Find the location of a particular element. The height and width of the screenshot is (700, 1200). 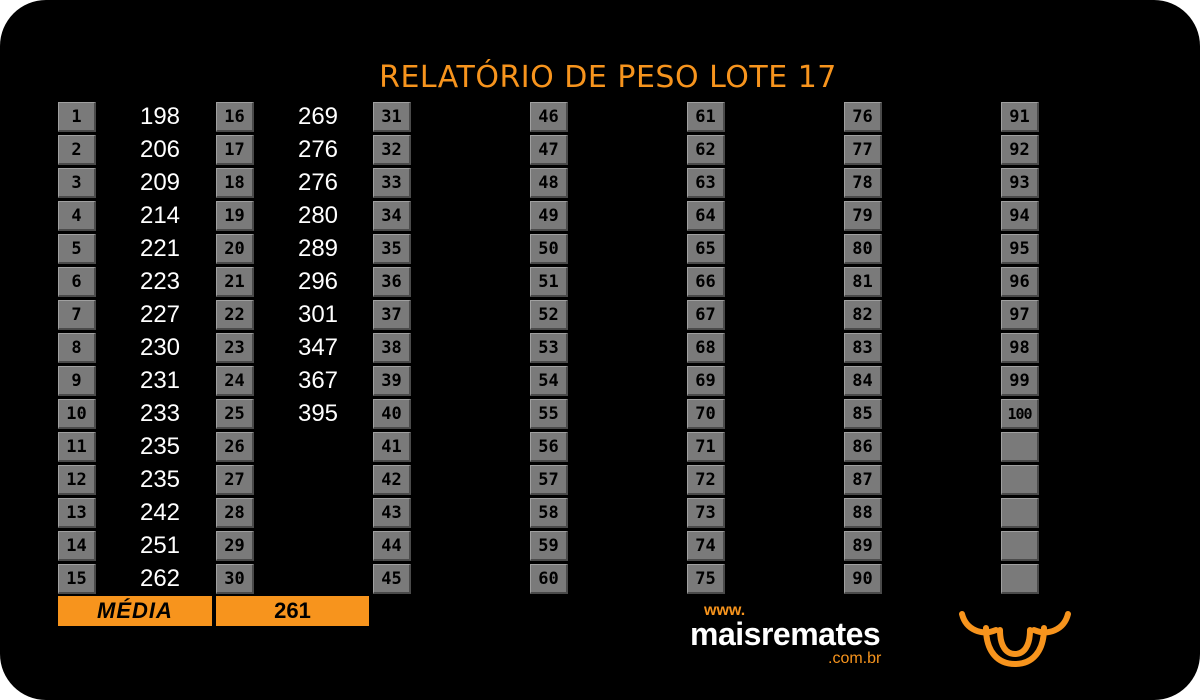

row-number: 79 is located at coordinates (863, 216).